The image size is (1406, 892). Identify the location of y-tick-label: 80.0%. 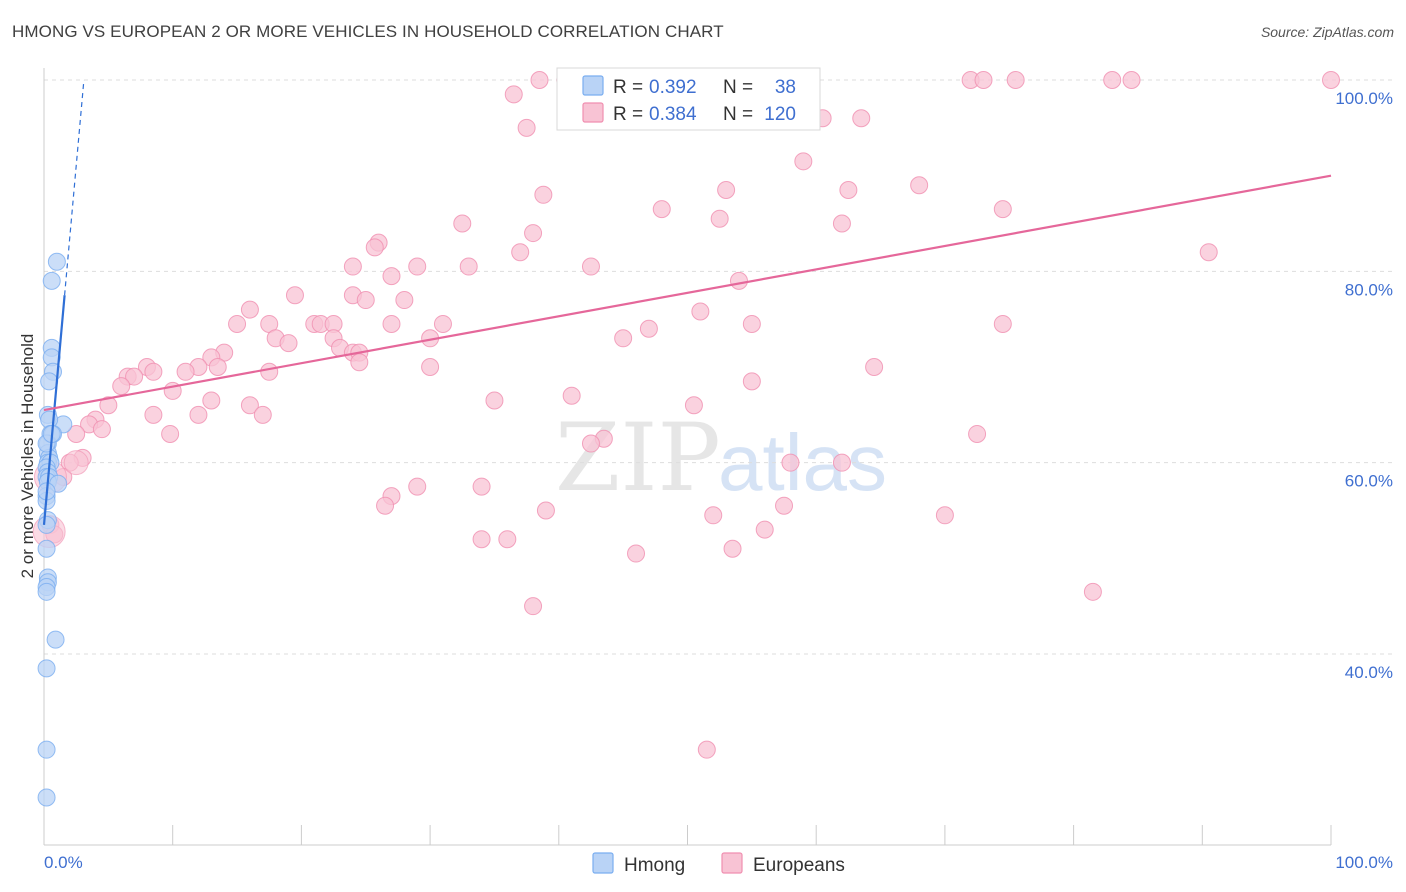
(1369, 289).